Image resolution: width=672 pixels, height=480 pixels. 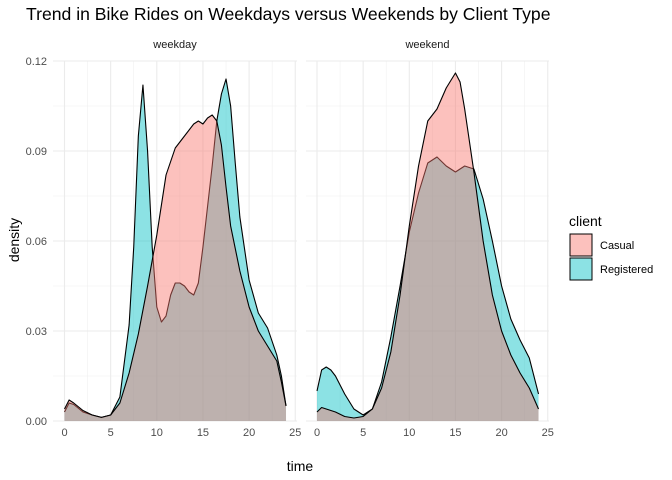 I want to click on legend-label-casual: Casual, so click(x=617, y=246).